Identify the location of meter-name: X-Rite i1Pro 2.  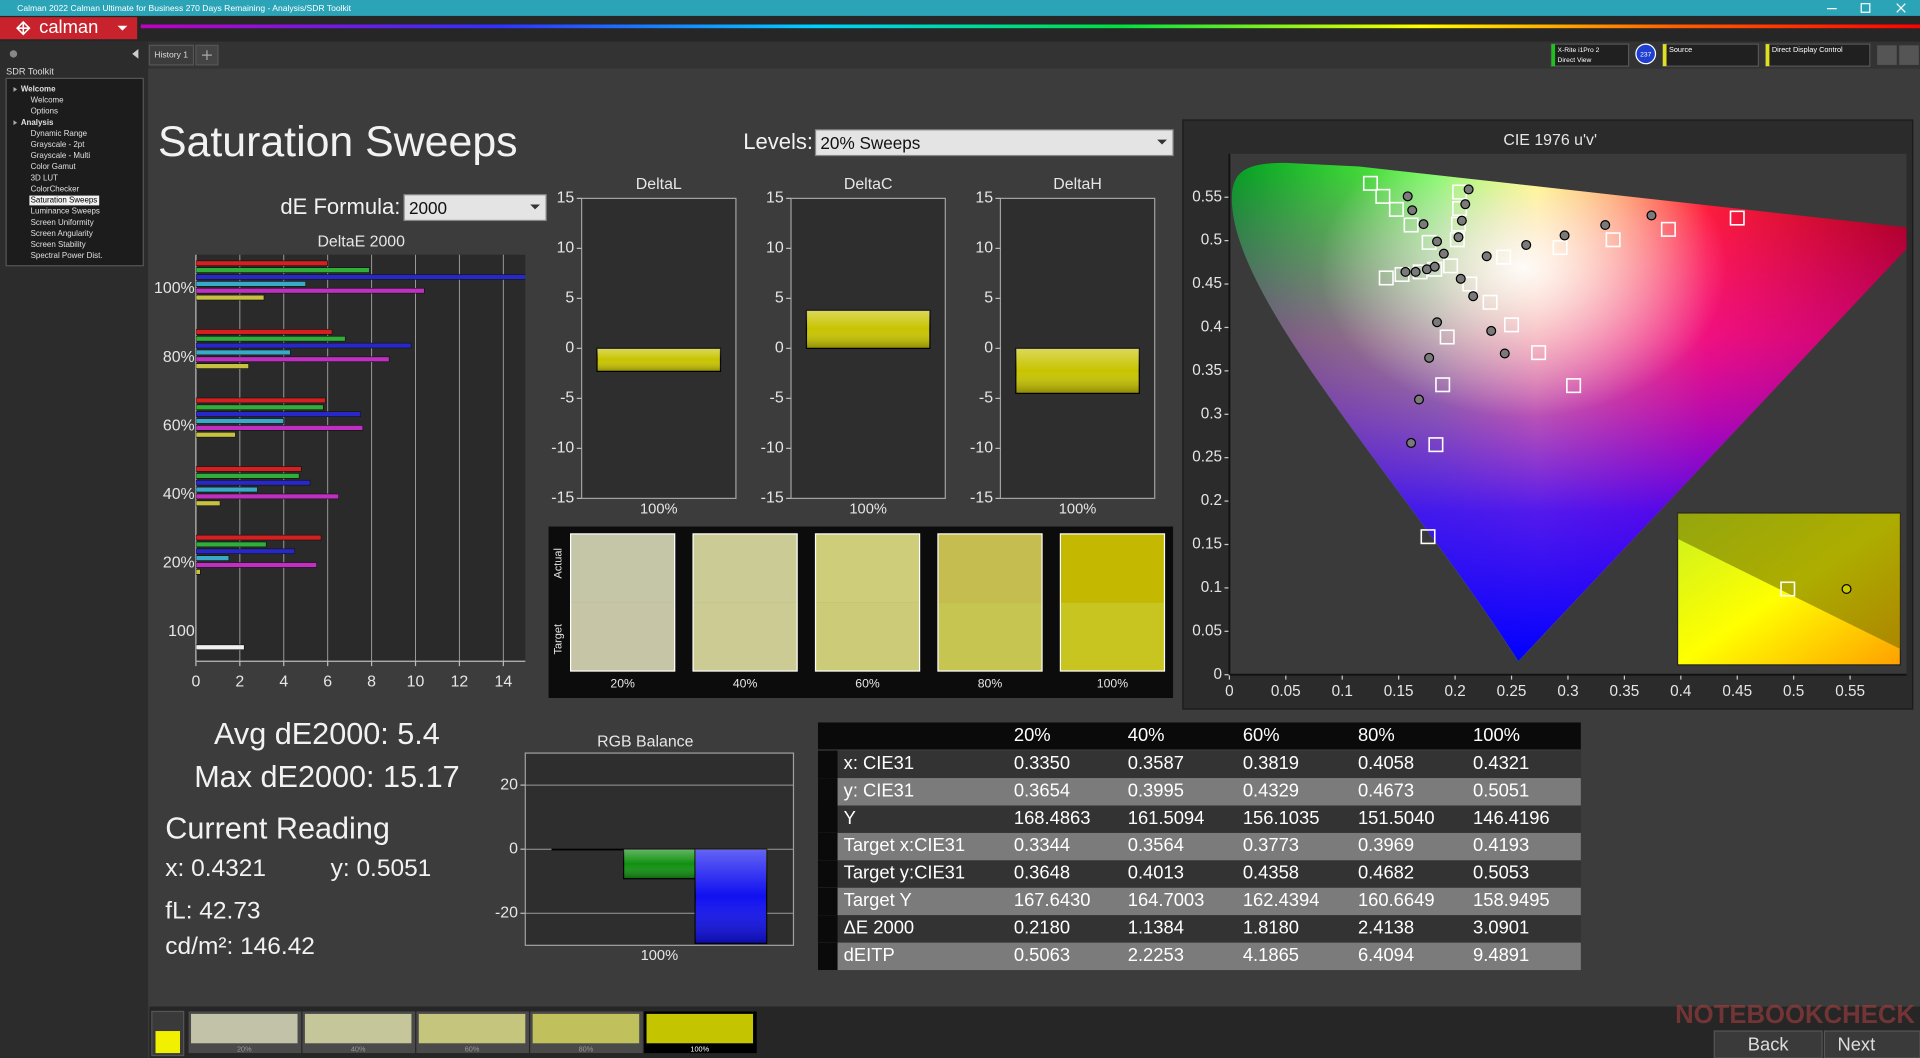
(1579, 50).